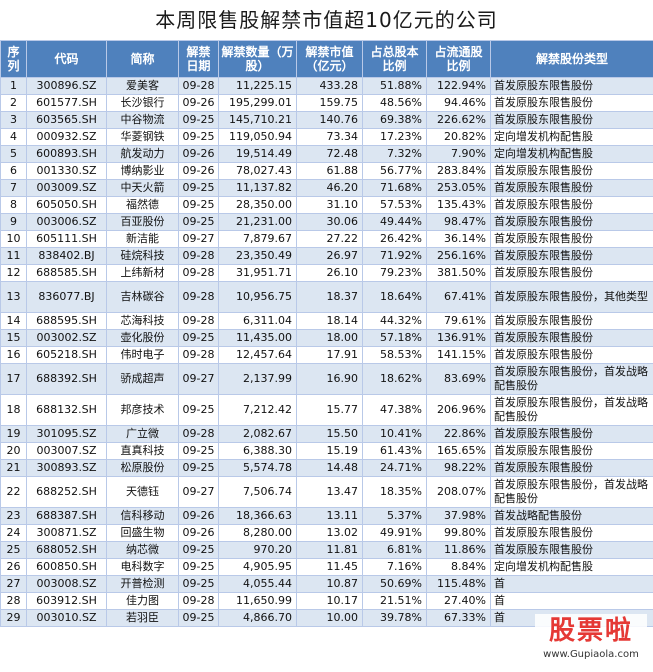 The width and height of the screenshot is (653, 672). What do you see at coordinates (257, 120) in the screenshot?
I see `cell-qty: 145,710.21` at bounding box center [257, 120].